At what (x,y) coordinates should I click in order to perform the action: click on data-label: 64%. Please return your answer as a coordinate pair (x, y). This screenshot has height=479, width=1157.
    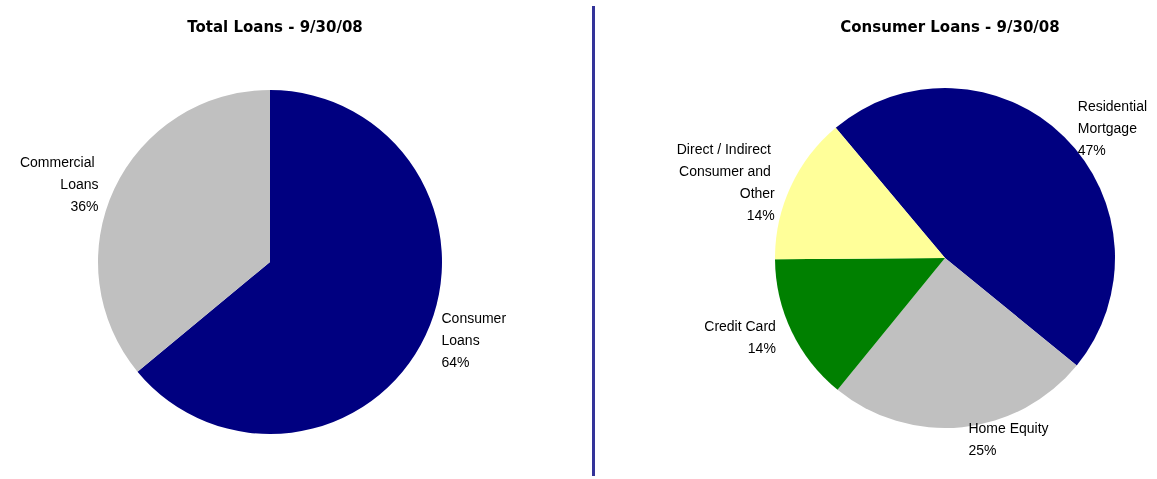
    Looking at the image, I should click on (455, 362).